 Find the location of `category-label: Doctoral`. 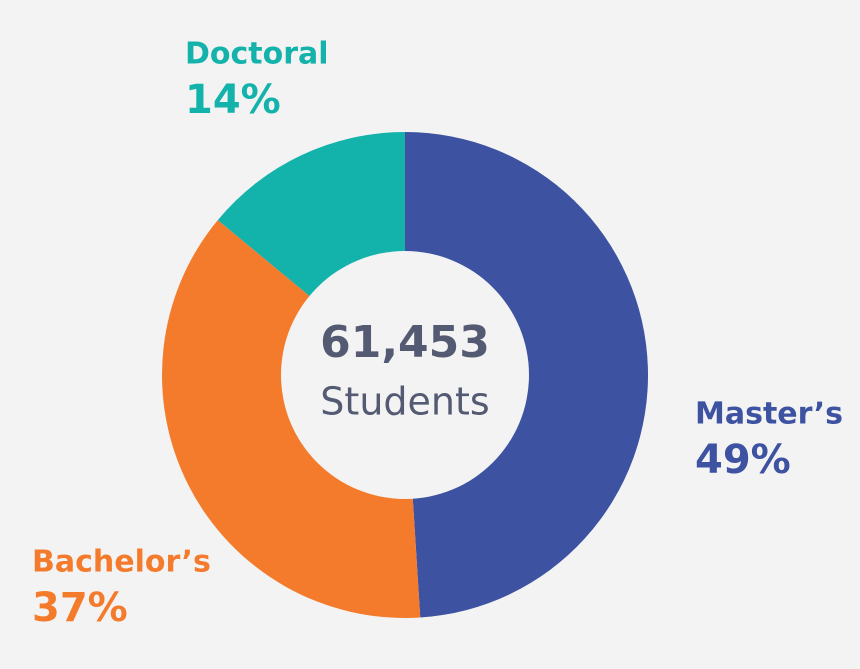

category-label: Doctoral is located at coordinates (257, 54).